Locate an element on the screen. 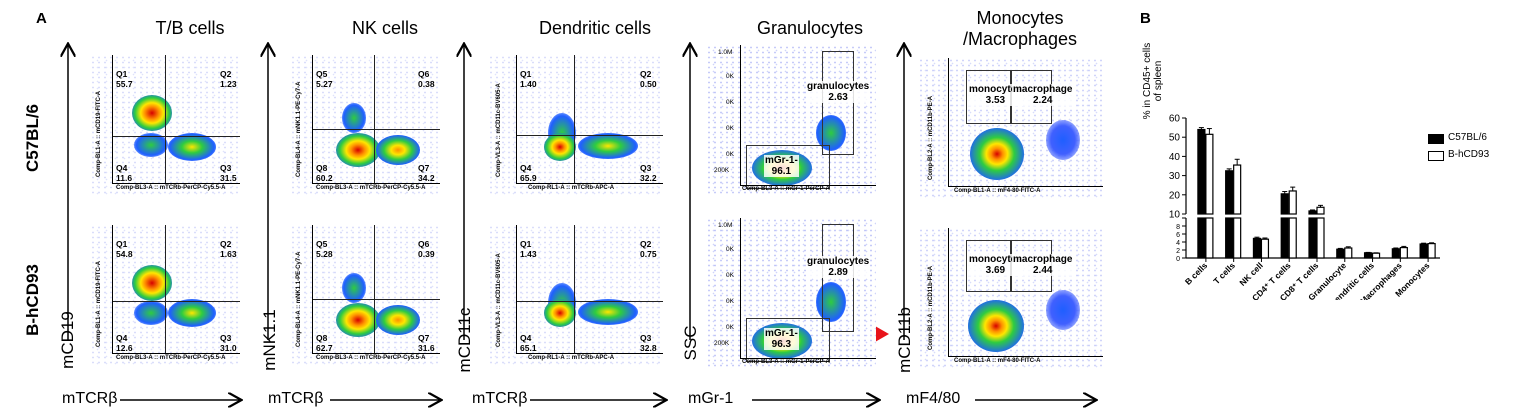 This screenshot has width=1520, height=420. column-title-nk: NK cells is located at coordinates (384, 28).